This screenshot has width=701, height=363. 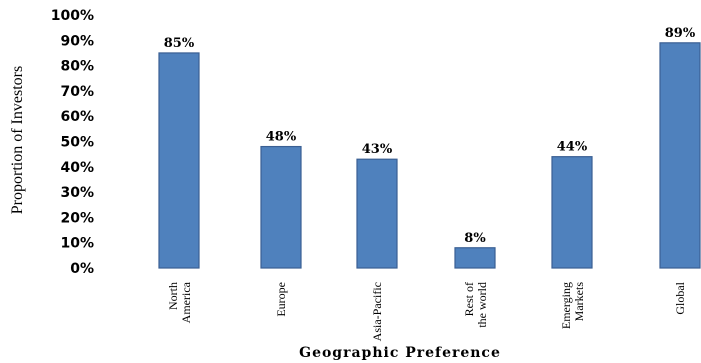 What do you see at coordinates (77, 41) in the screenshot?
I see `y-tick-label: 90%` at bounding box center [77, 41].